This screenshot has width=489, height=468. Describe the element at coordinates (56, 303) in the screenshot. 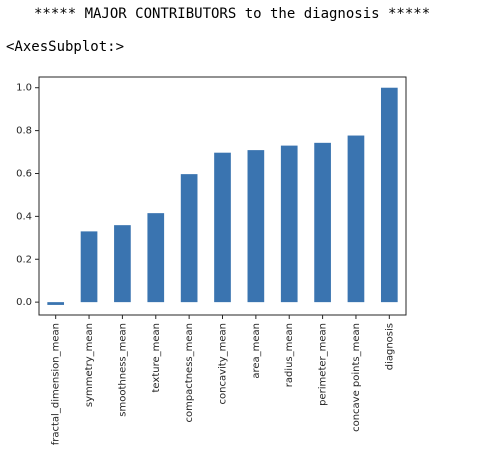

I see `bar-fractal_dimension_mean` at that location.